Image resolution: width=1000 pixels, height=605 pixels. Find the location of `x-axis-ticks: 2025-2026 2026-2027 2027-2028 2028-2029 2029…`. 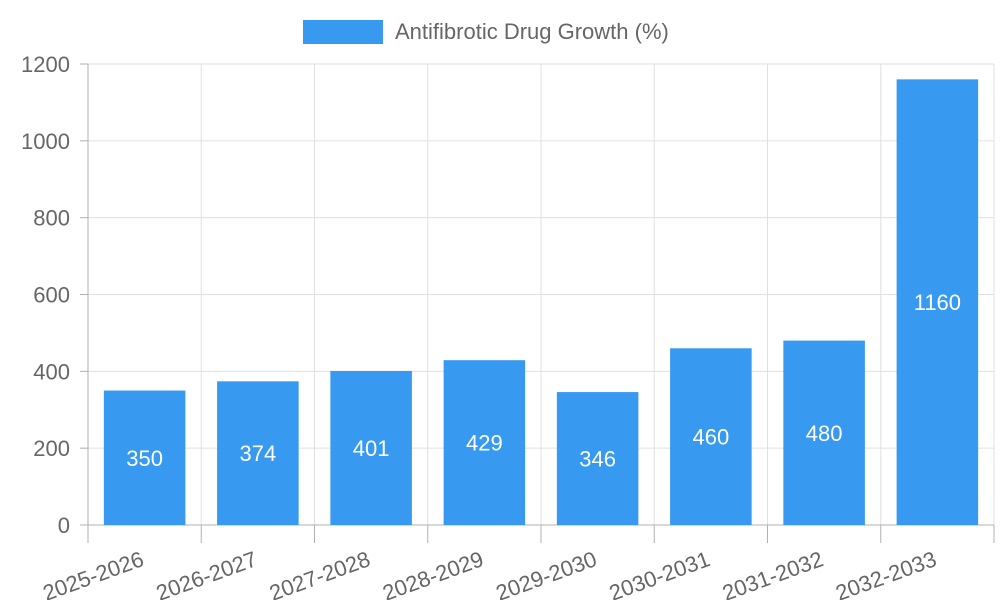

x-axis-ticks: 2025-2026 2026-2027 2027-2028 2028-2029 2029… is located at coordinates (517, 565).